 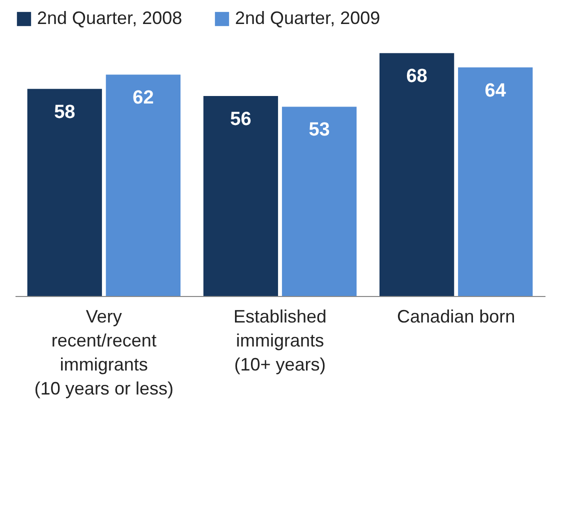 I want to click on data-label: 62, so click(x=143, y=98).